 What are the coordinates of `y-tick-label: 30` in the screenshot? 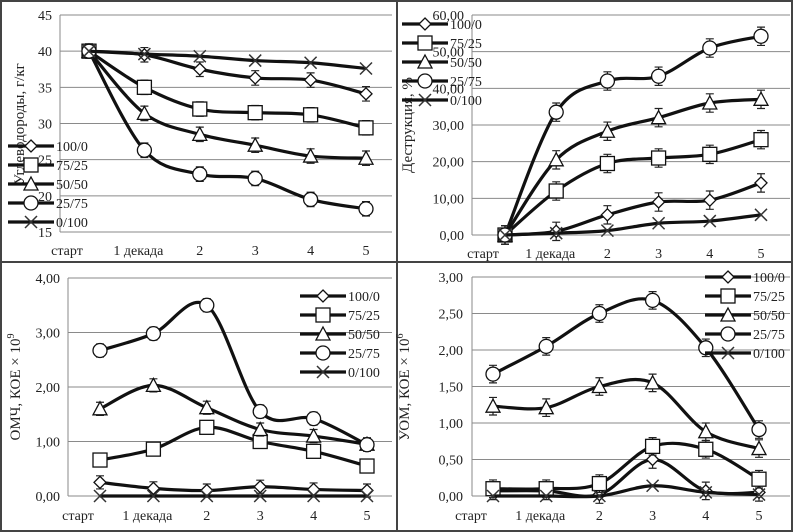 It's located at (45, 125).